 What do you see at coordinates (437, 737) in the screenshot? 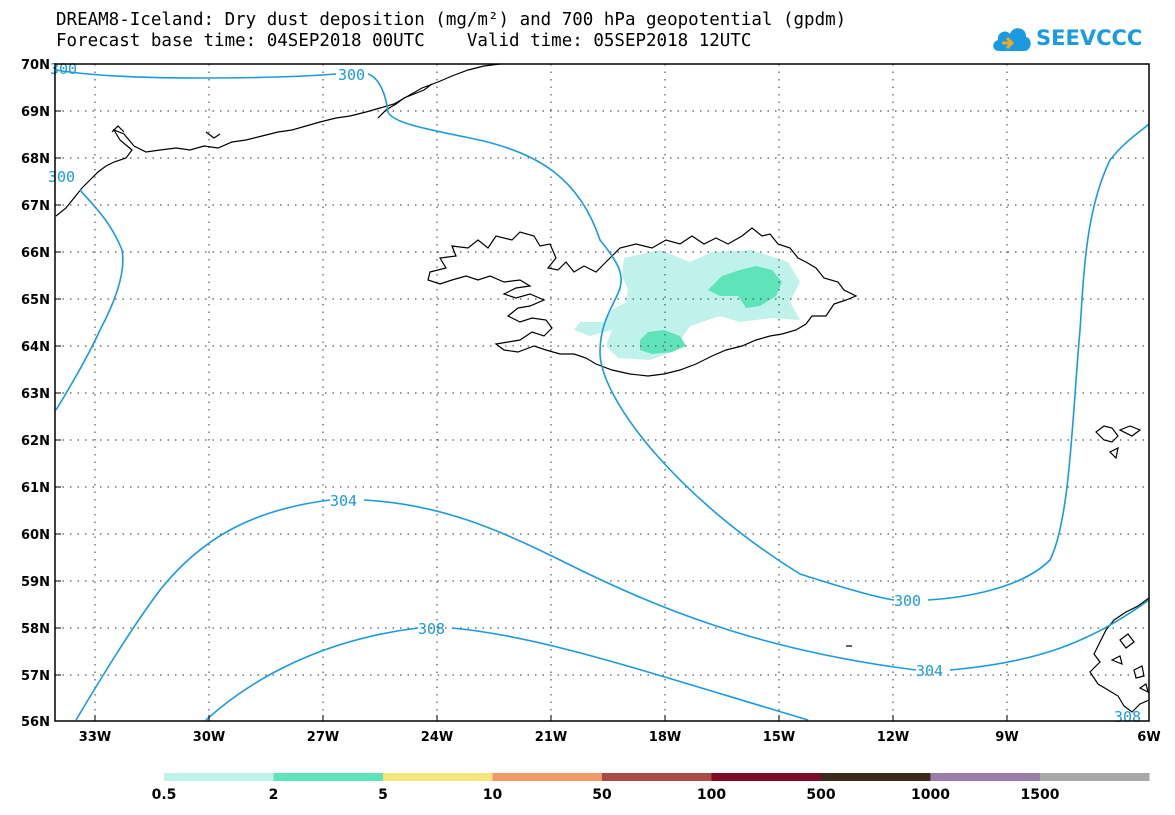
I see `lon-label: 24W` at bounding box center [437, 737].